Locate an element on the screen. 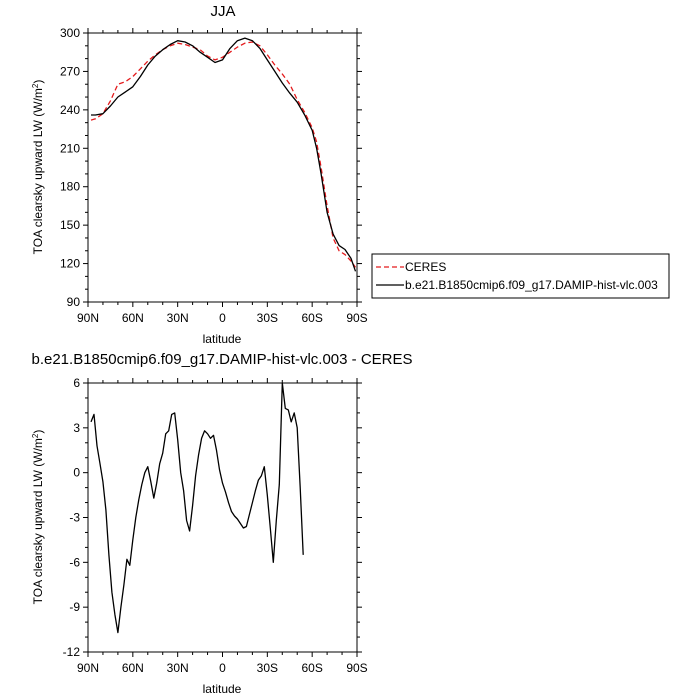 The image size is (700, 700). top-chart-x-tick-label: 30S is located at coordinates (267, 318).